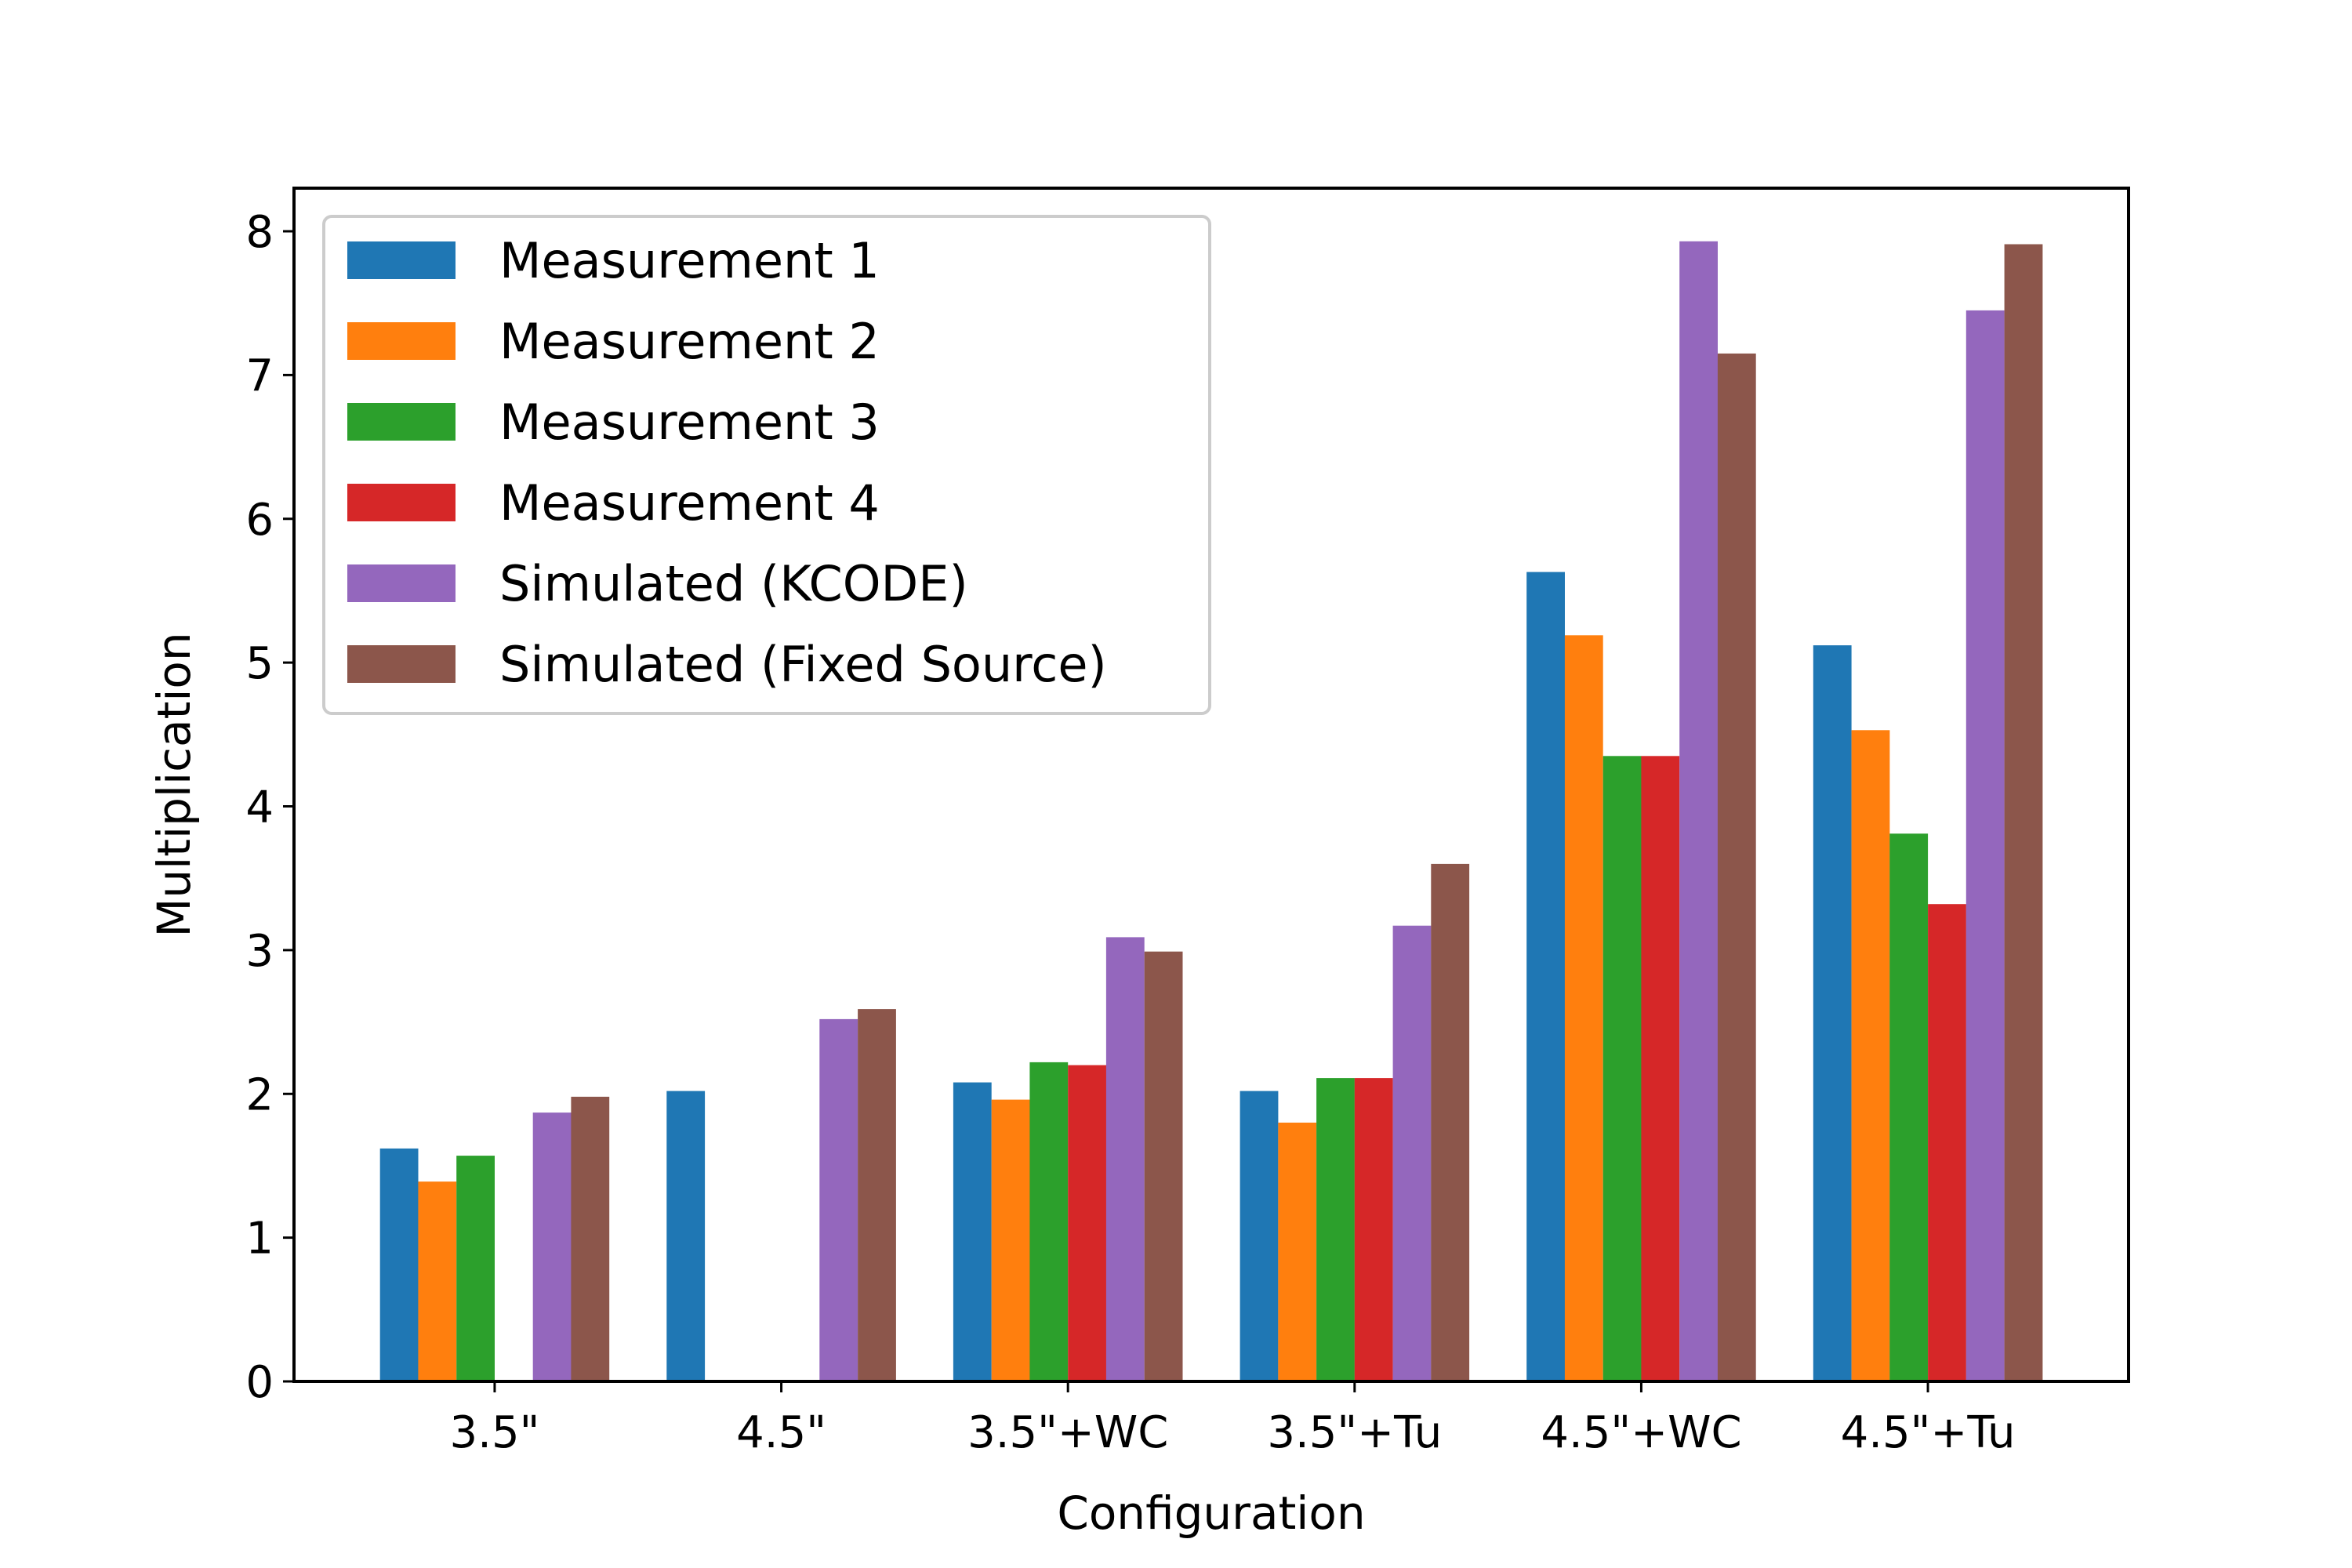  I want to click on legend-label-3: Measurement 3, so click(689, 422).